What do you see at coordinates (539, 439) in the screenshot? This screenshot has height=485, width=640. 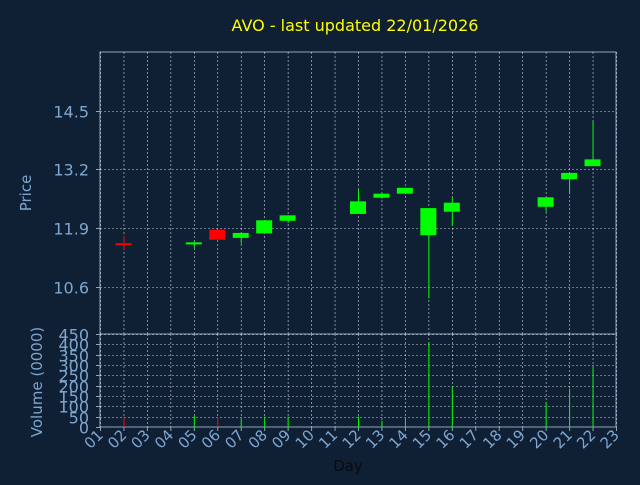 I see `day-tick-label: 20` at bounding box center [539, 439].